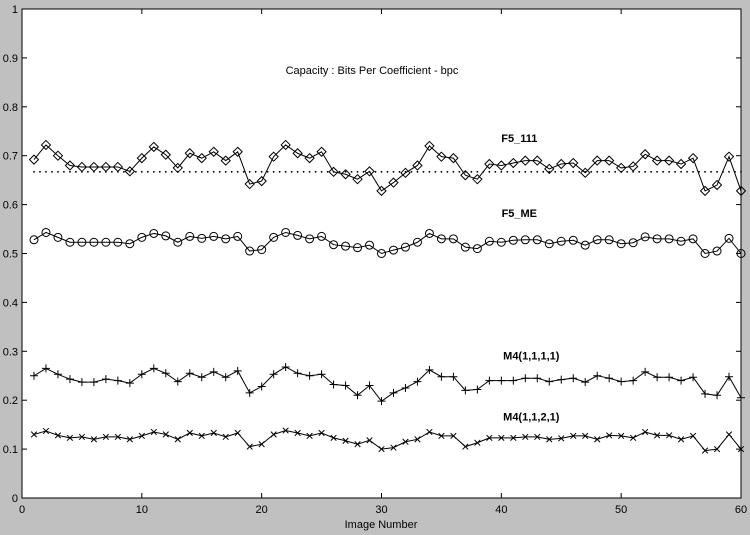 This screenshot has height=535, width=750. I want to click on reference-line-layer, so click(387, 171).